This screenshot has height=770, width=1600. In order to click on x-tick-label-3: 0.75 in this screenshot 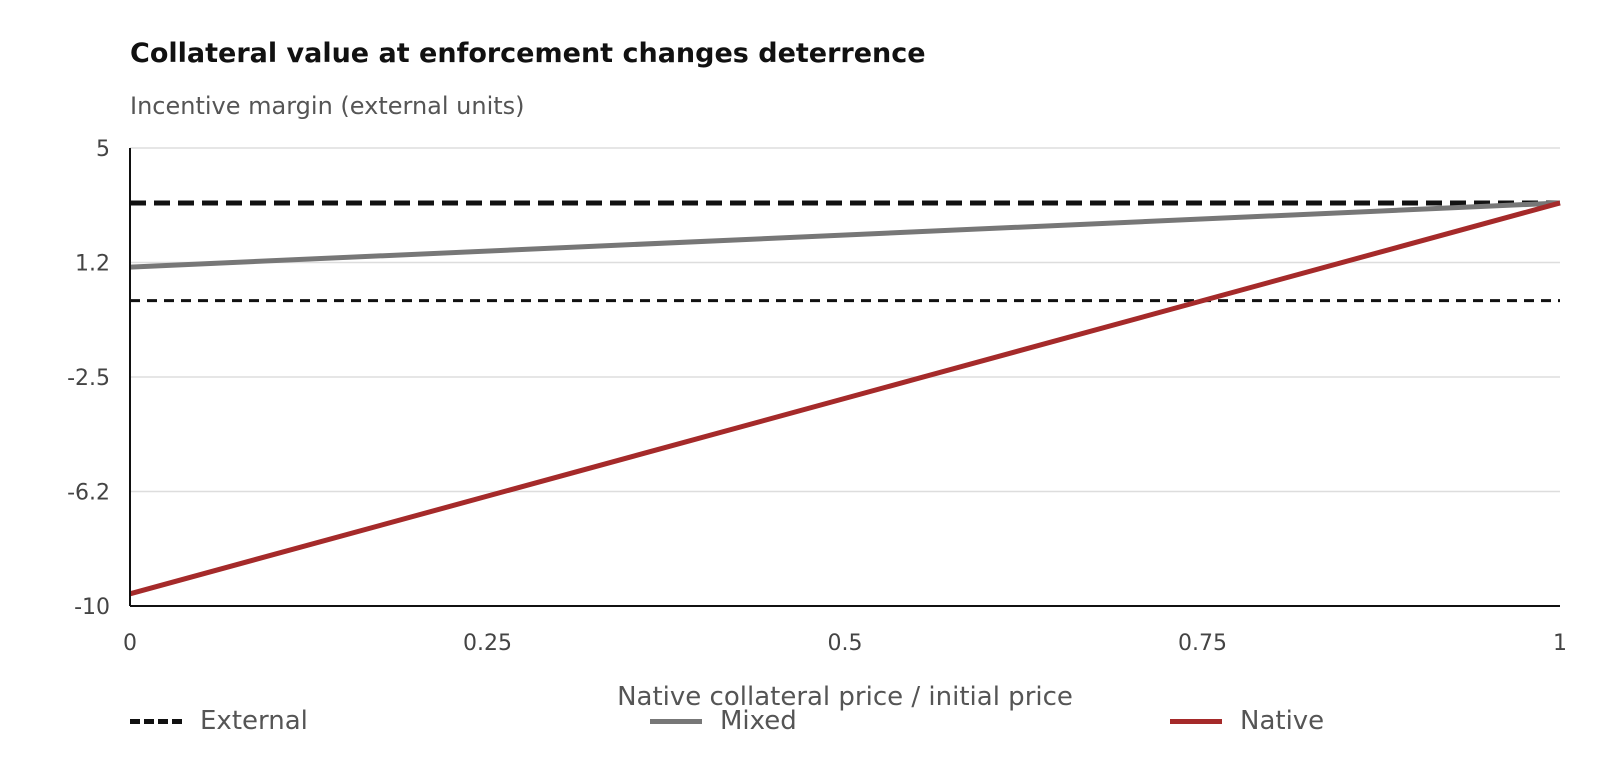, I will do `click(1202, 643)`.